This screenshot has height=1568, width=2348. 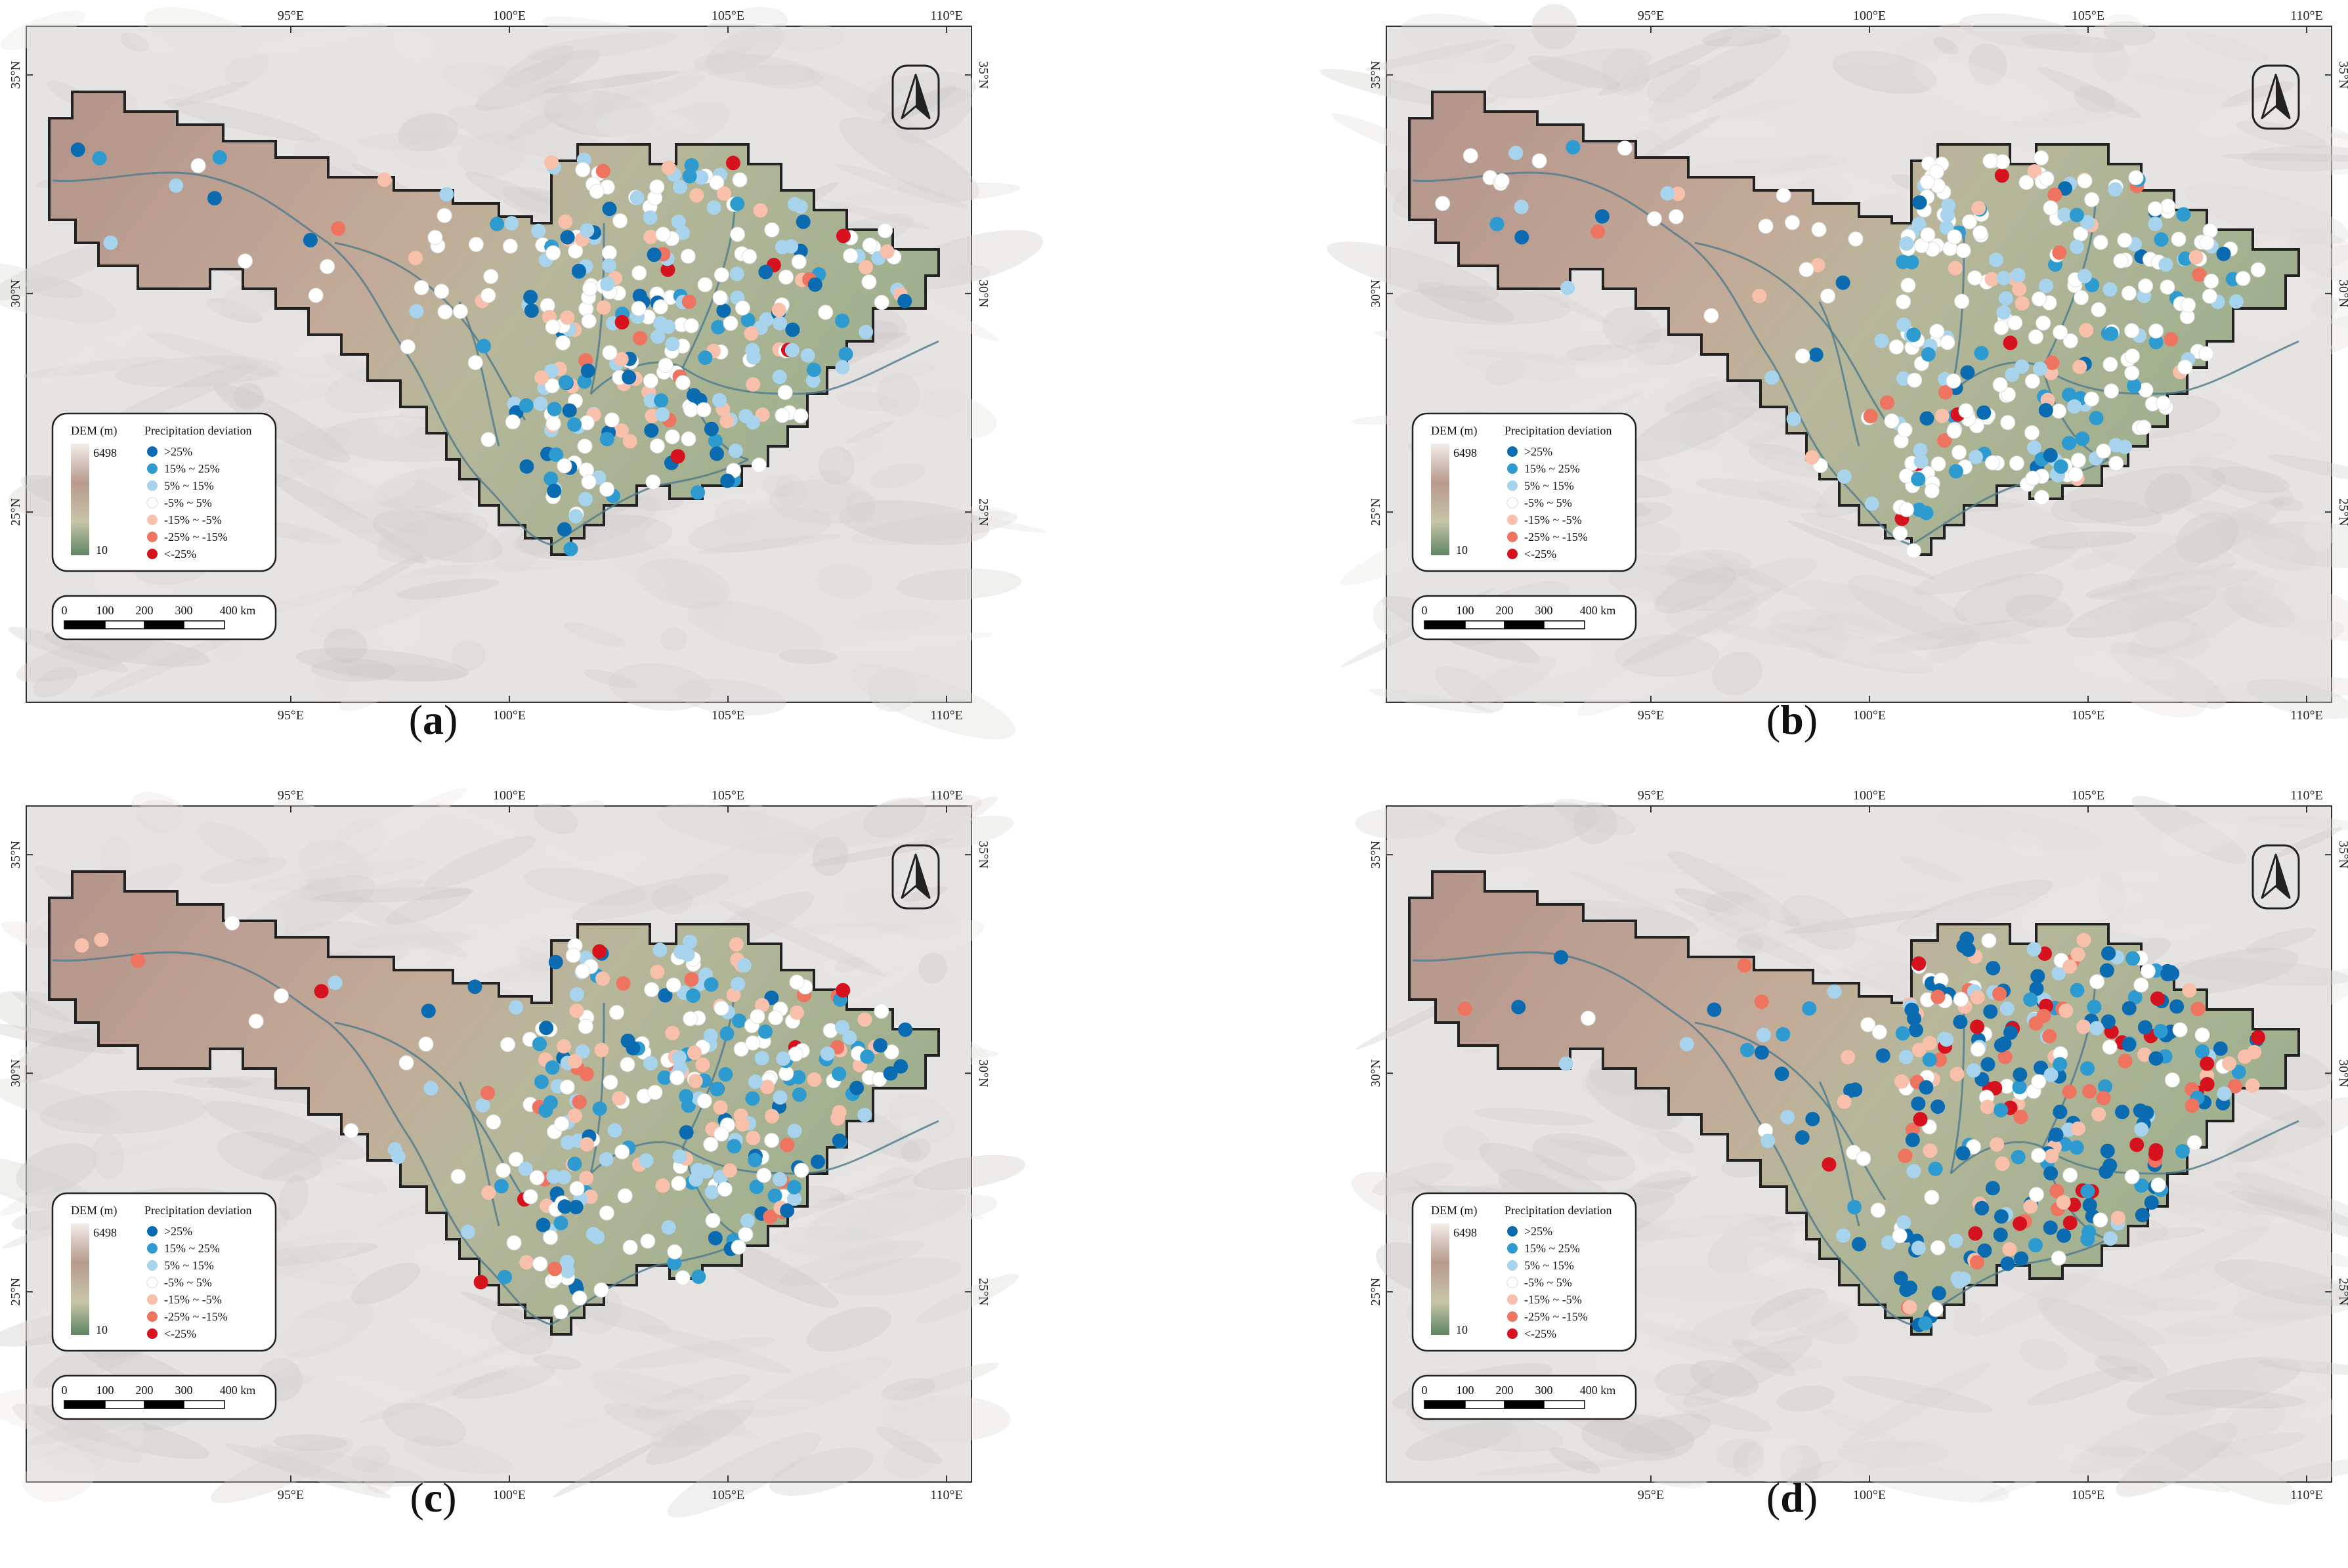 I want to click on dem-min-label: 10, so click(x=1462, y=550).